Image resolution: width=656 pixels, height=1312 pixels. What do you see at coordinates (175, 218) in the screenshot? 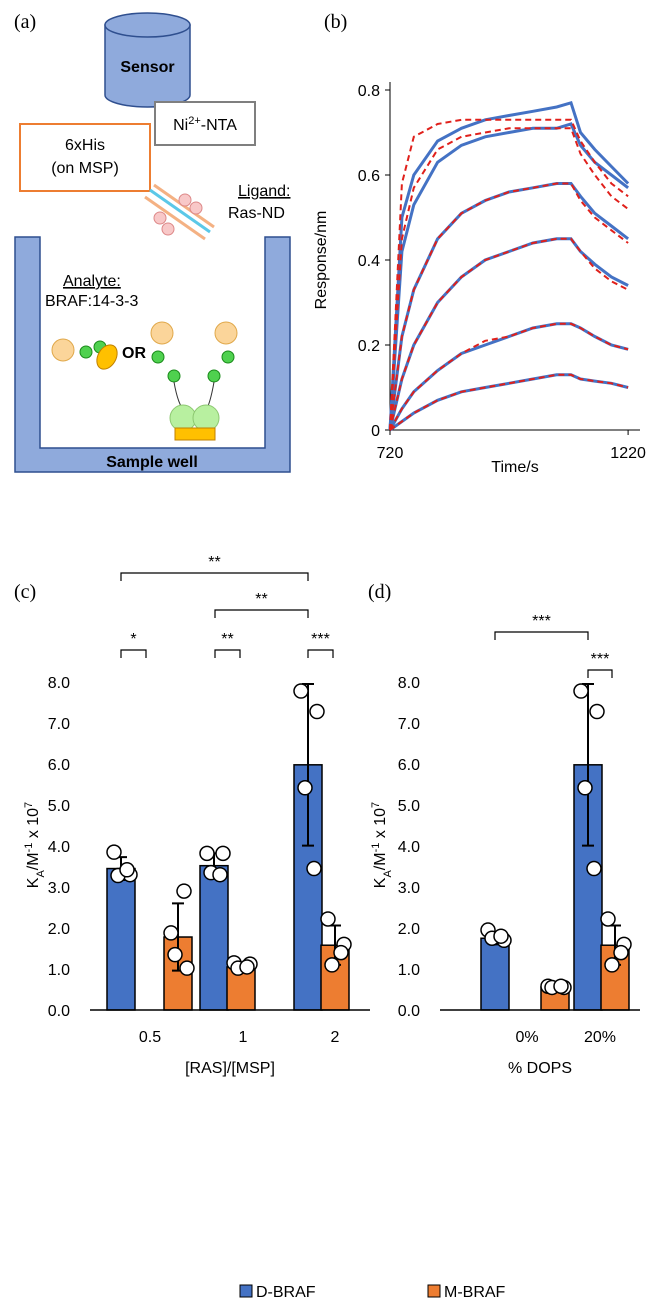
I see `membrane` at bounding box center [175, 218].